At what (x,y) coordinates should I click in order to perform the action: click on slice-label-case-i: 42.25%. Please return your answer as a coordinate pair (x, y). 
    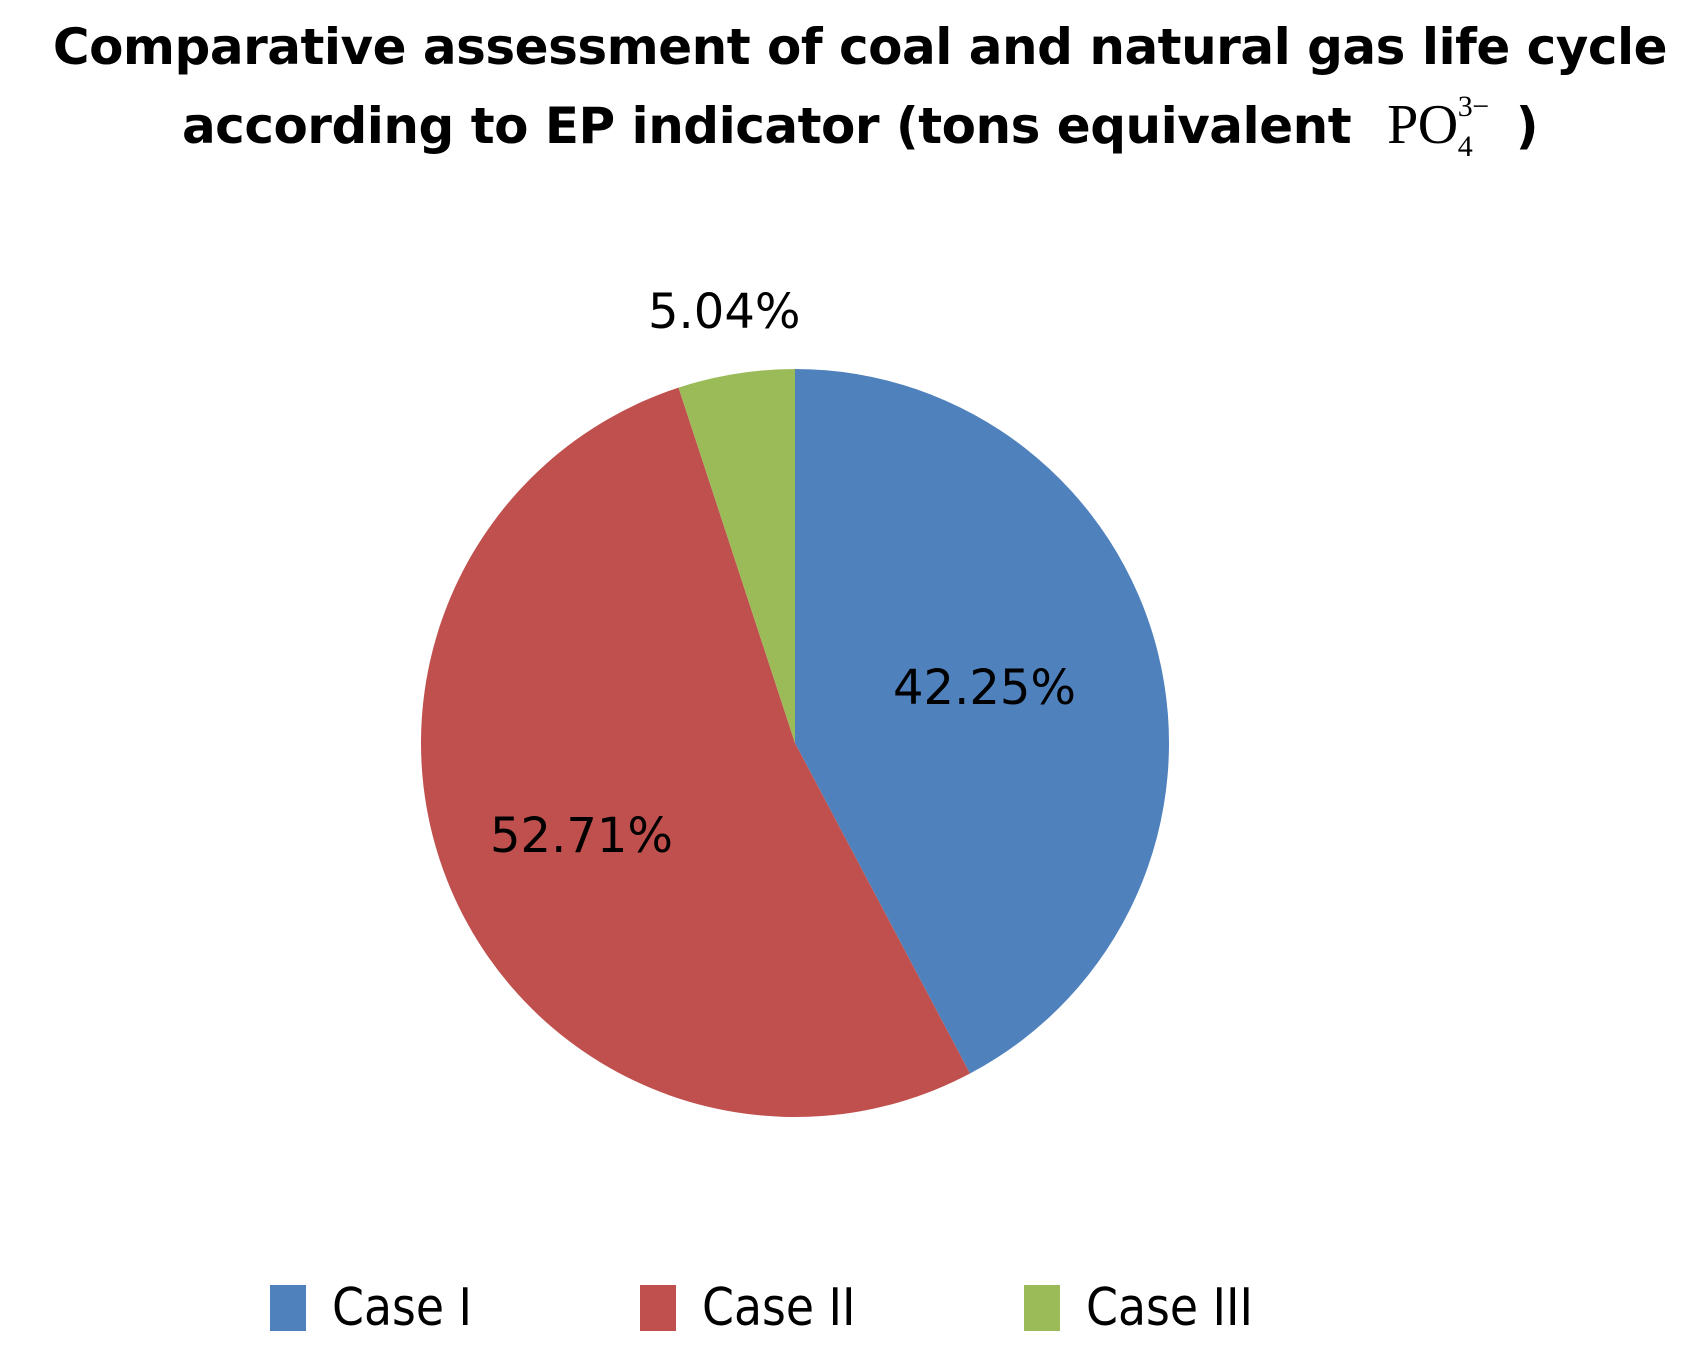
    Looking at the image, I should click on (985, 688).